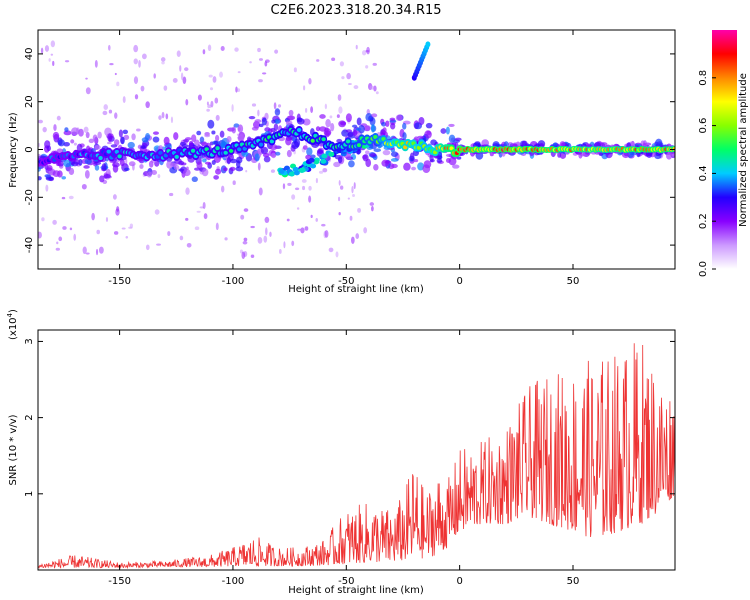  Describe the element at coordinates (724, 149) in the screenshot. I see `colorbar-gradient` at that location.